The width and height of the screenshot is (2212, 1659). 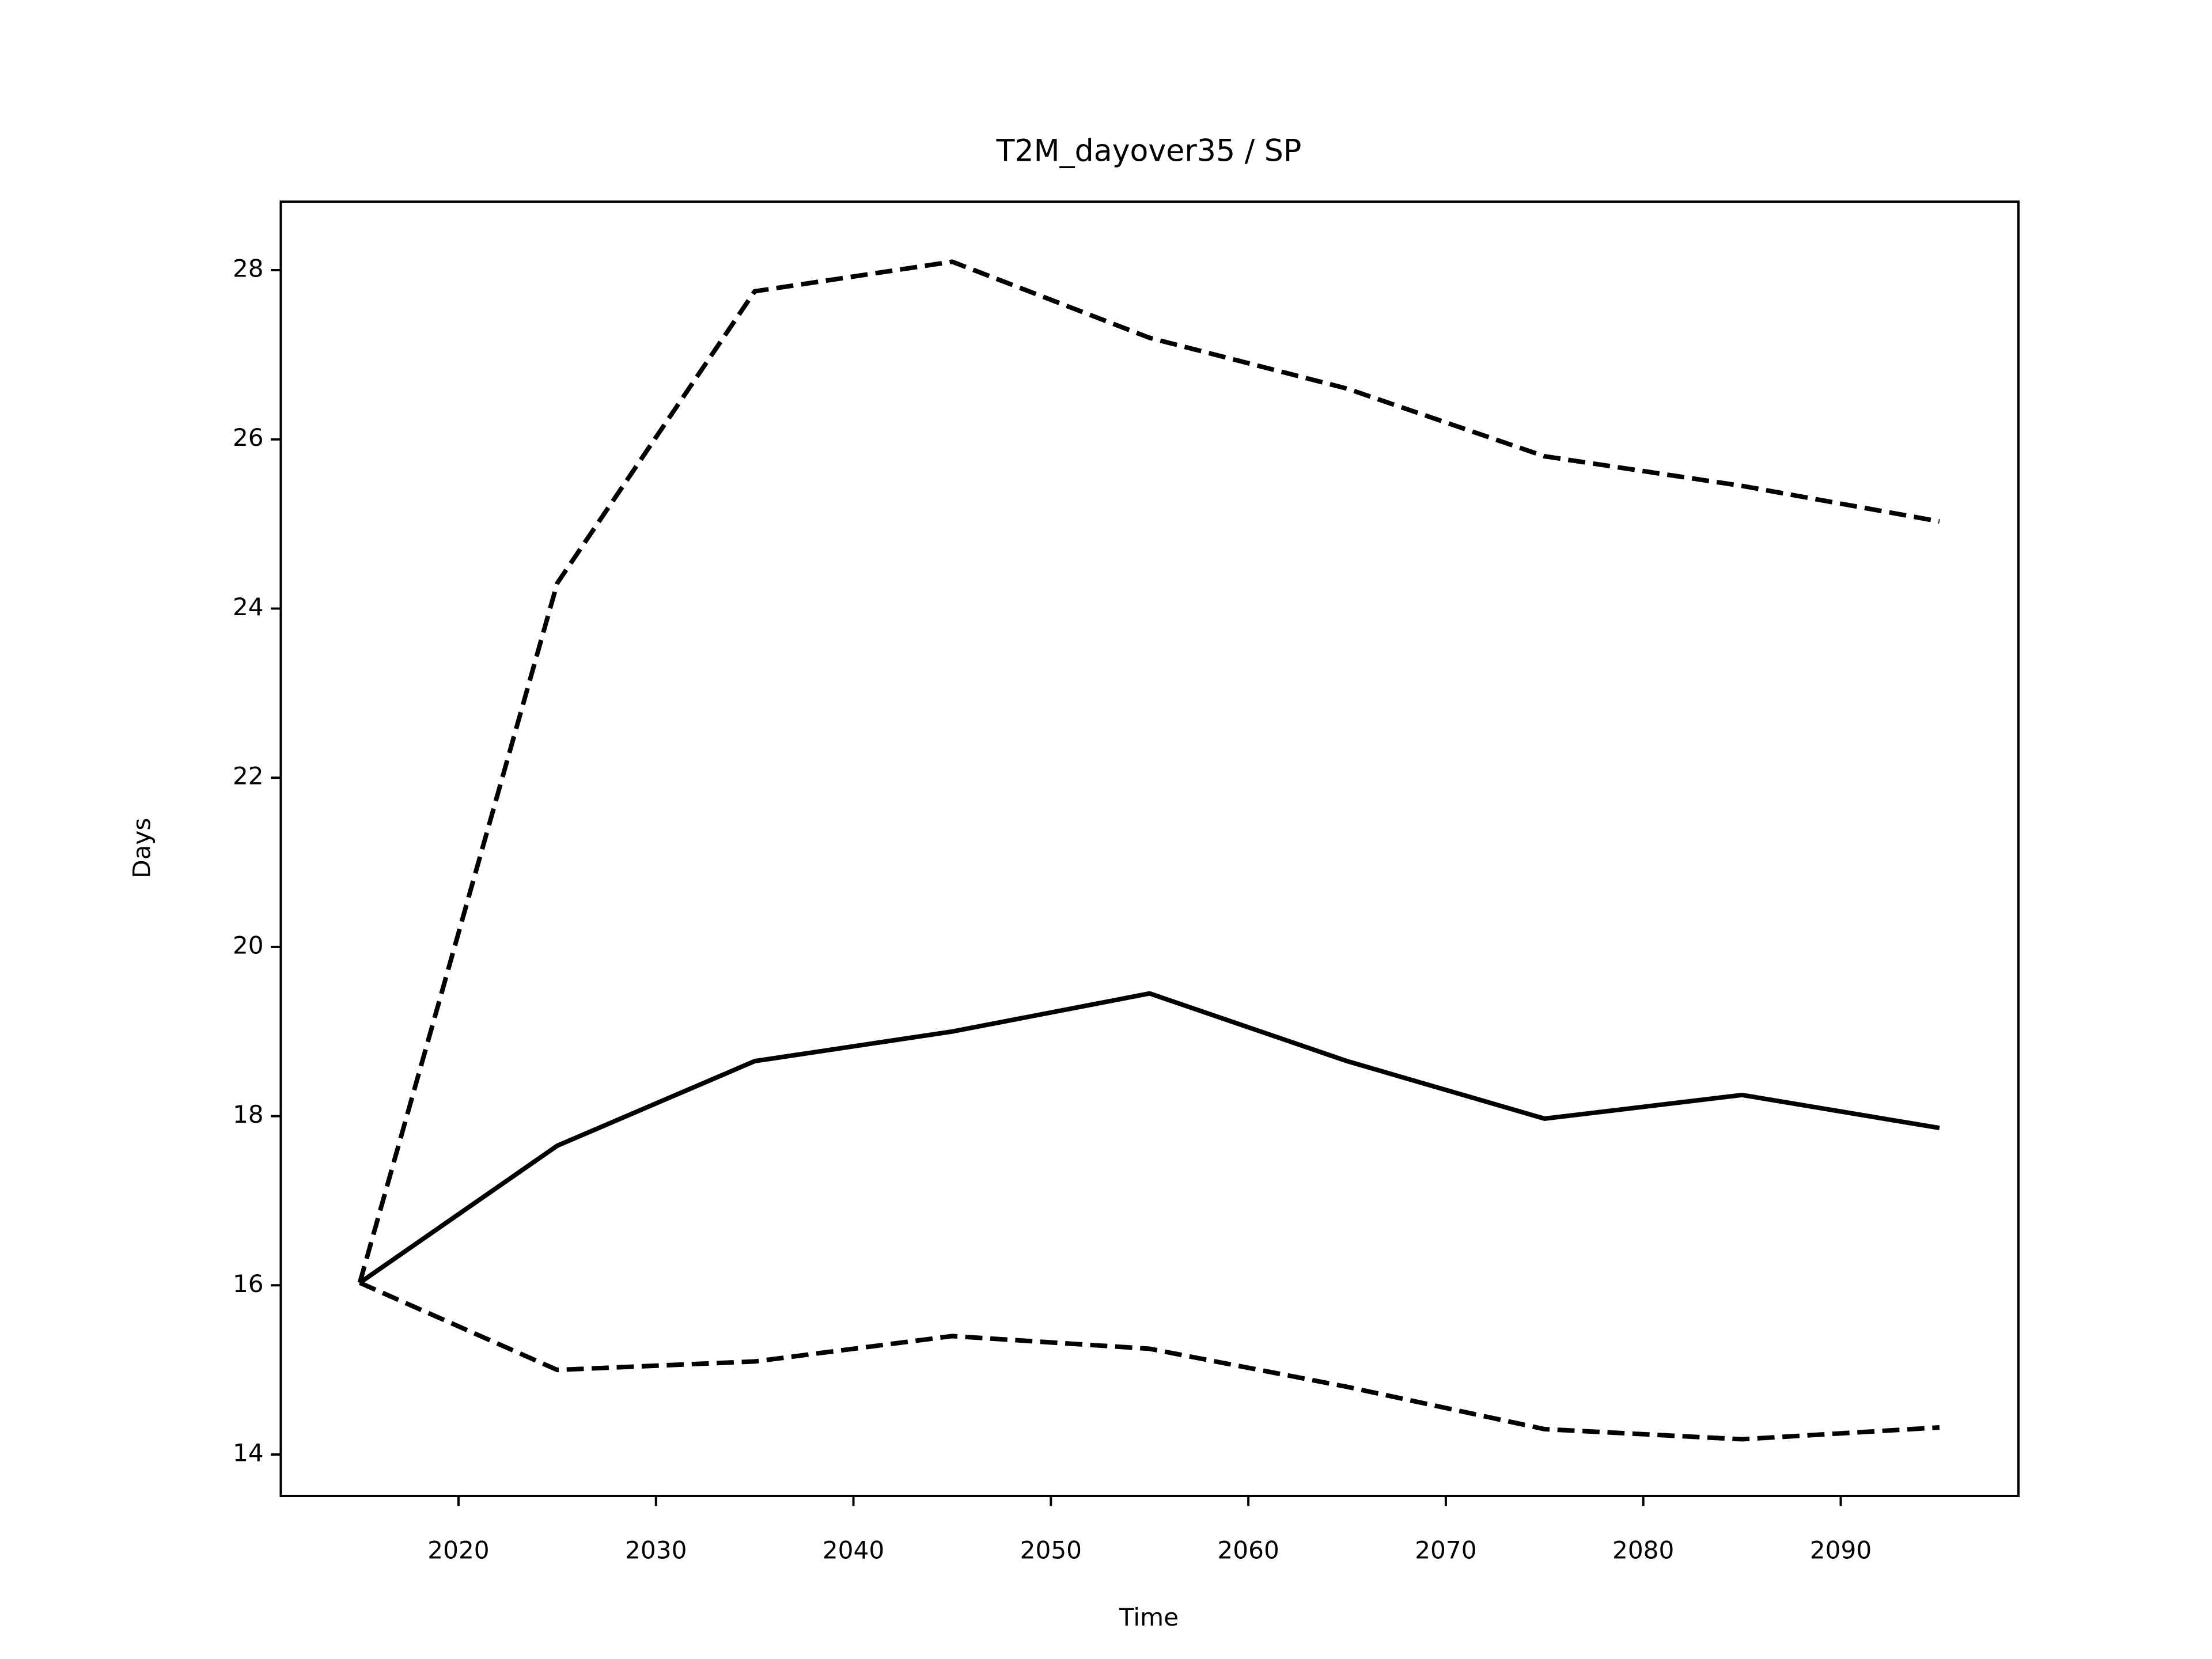 I want to click on y-tick-label: 24, so click(x=248, y=607).